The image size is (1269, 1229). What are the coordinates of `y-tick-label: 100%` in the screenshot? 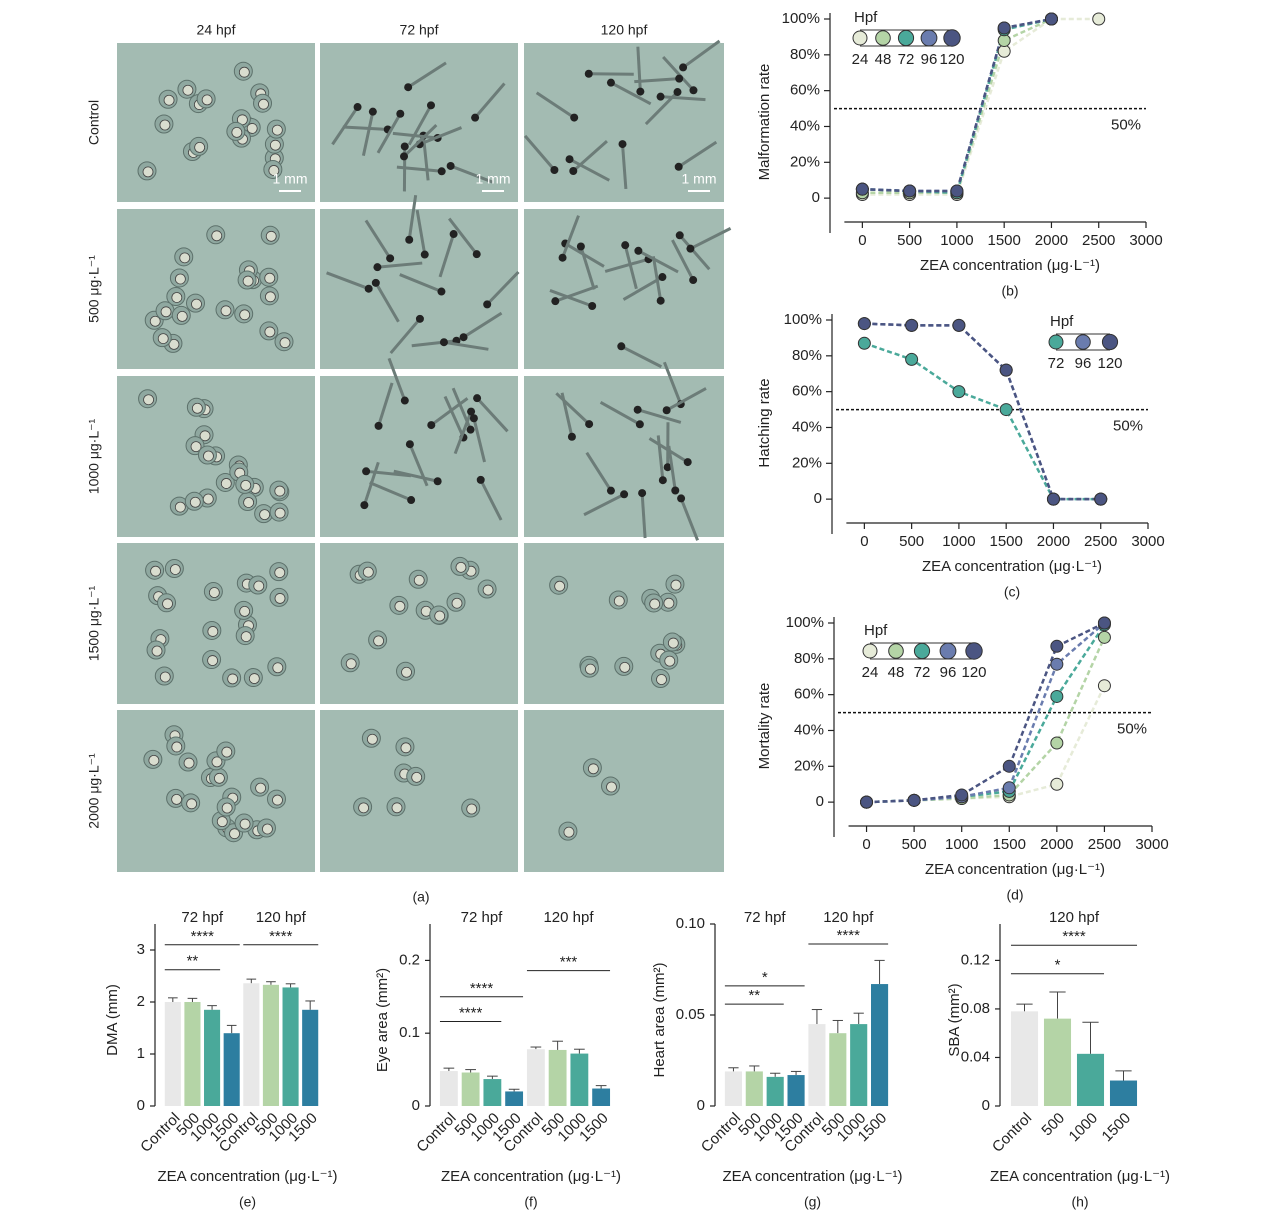 It's located at (803, 319).